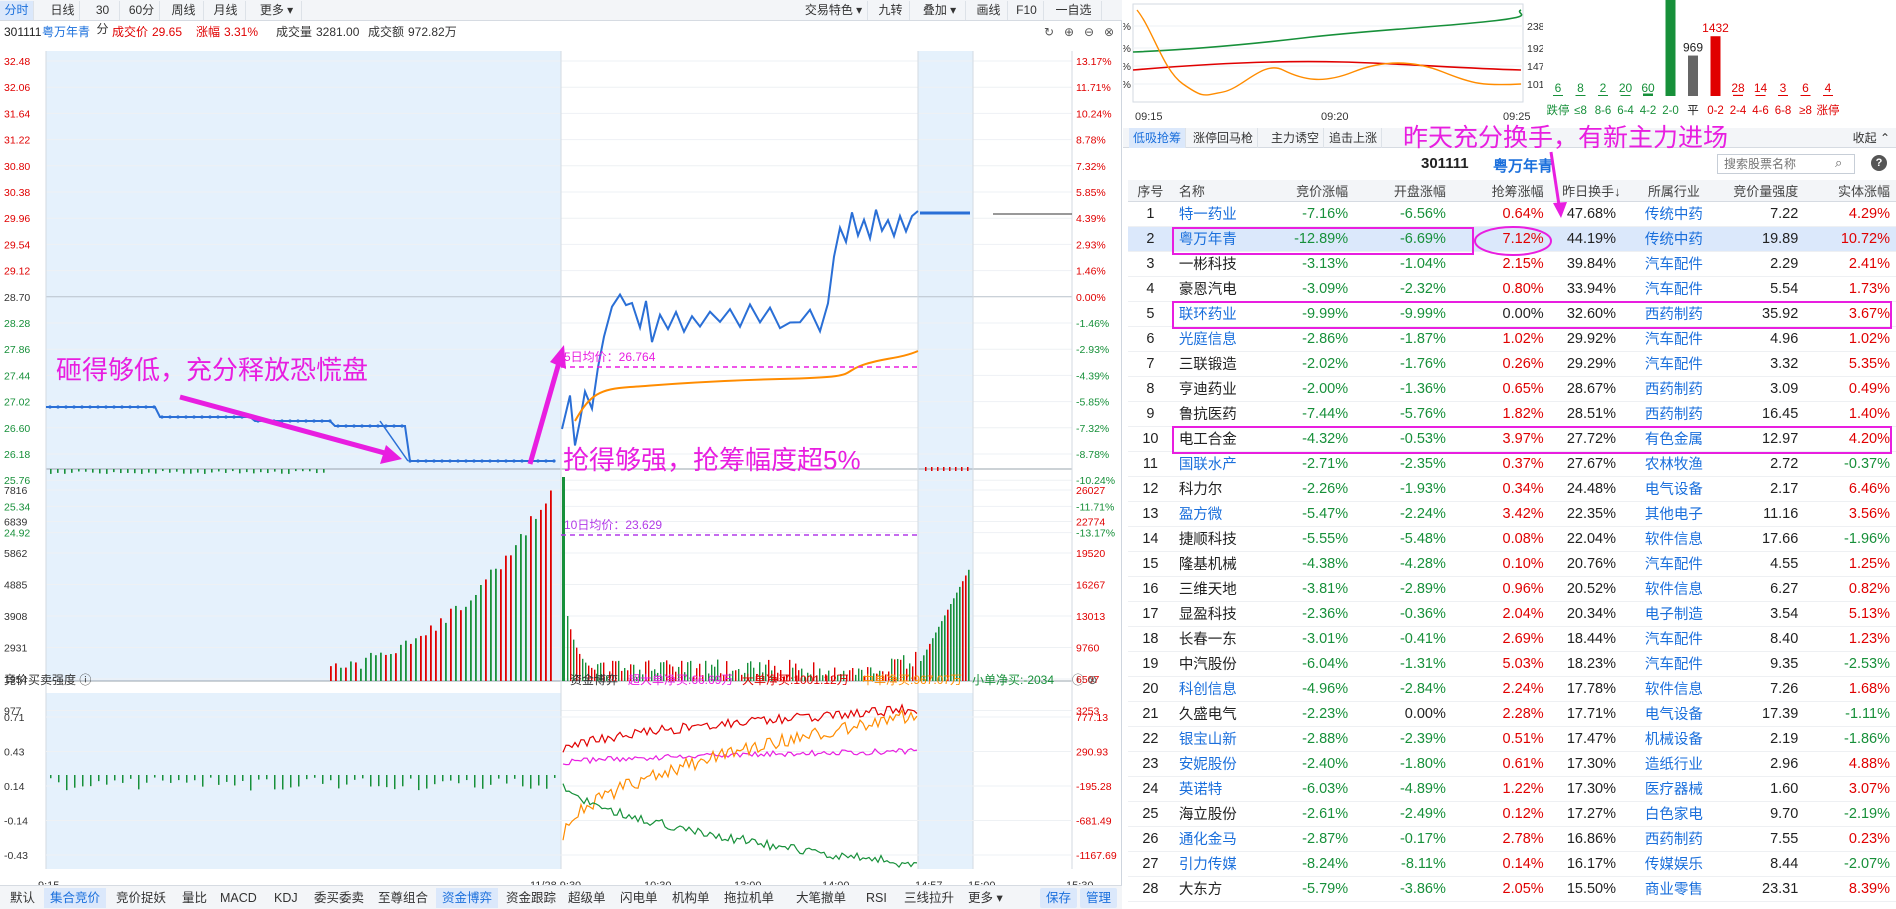 Image resolution: width=1896 pixels, height=909 pixels. I want to click on zoom-out-icon: ⊖, so click(1089, 32).